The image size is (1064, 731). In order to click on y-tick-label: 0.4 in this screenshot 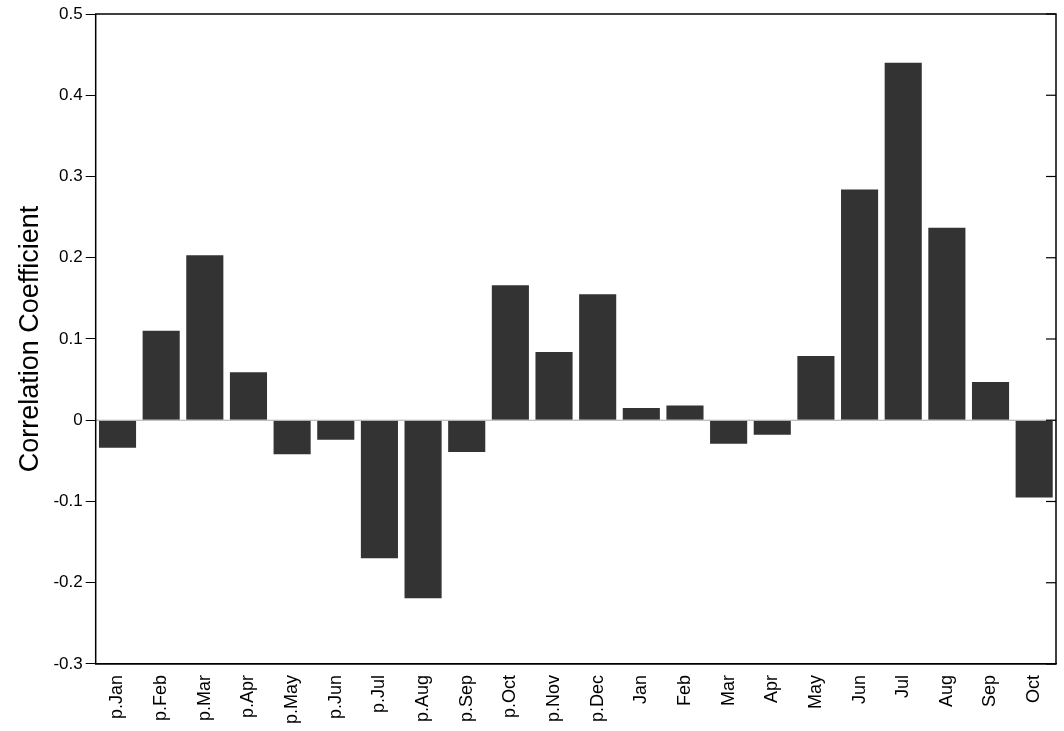, I will do `click(71, 94)`.